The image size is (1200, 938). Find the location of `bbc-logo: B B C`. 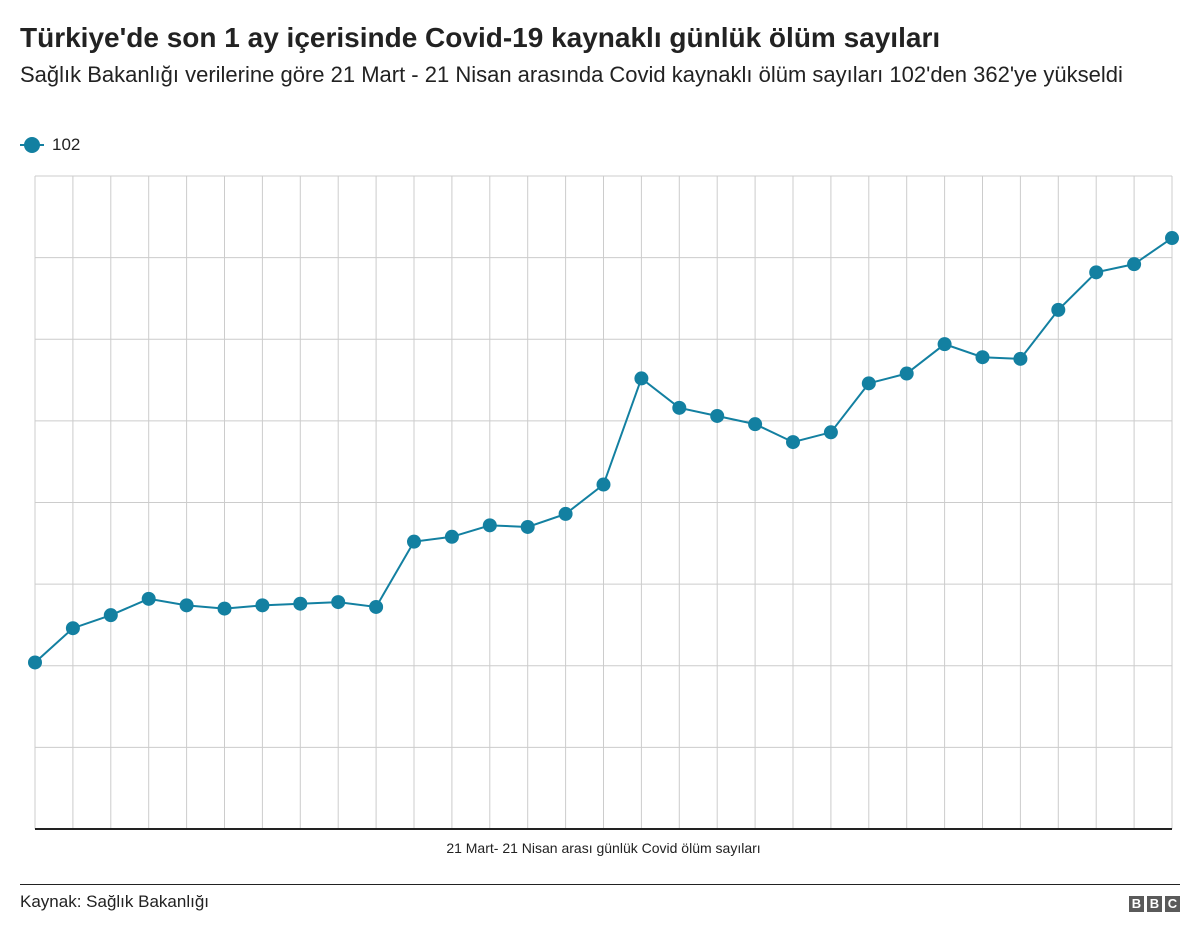

bbc-logo: B B C is located at coordinates (1154, 904).